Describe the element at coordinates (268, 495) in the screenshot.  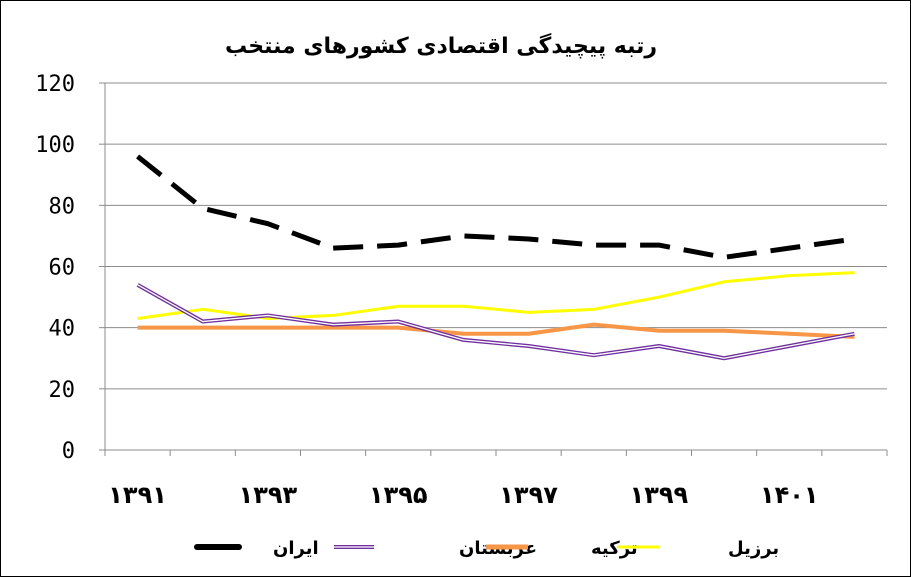
I see `x-tick-label: ۱۳۹۳` at that location.